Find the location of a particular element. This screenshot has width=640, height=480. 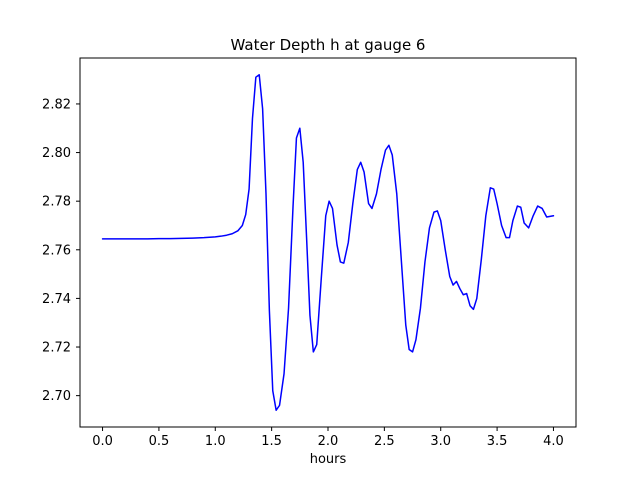

y-tick-label: 2.78 is located at coordinates (56, 202).